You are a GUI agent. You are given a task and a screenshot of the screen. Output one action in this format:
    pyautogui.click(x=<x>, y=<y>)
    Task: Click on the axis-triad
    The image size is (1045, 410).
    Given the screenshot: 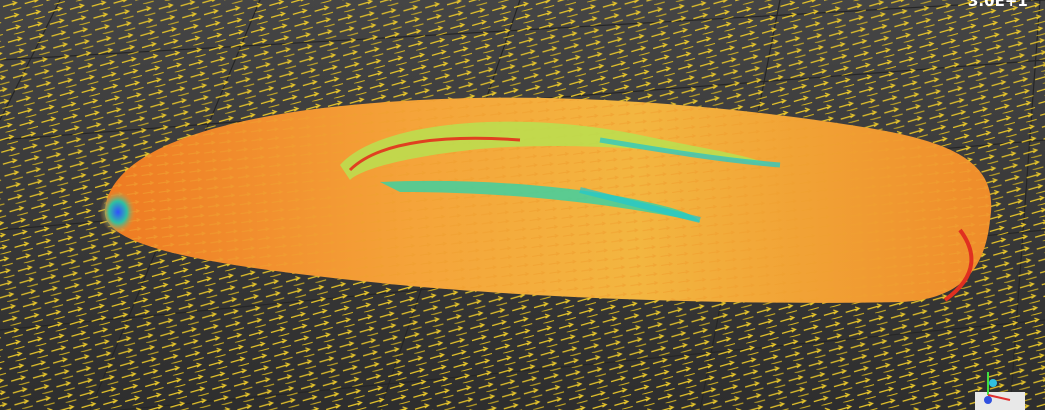 What is the action you would take?
    pyautogui.click(x=1000, y=391)
    